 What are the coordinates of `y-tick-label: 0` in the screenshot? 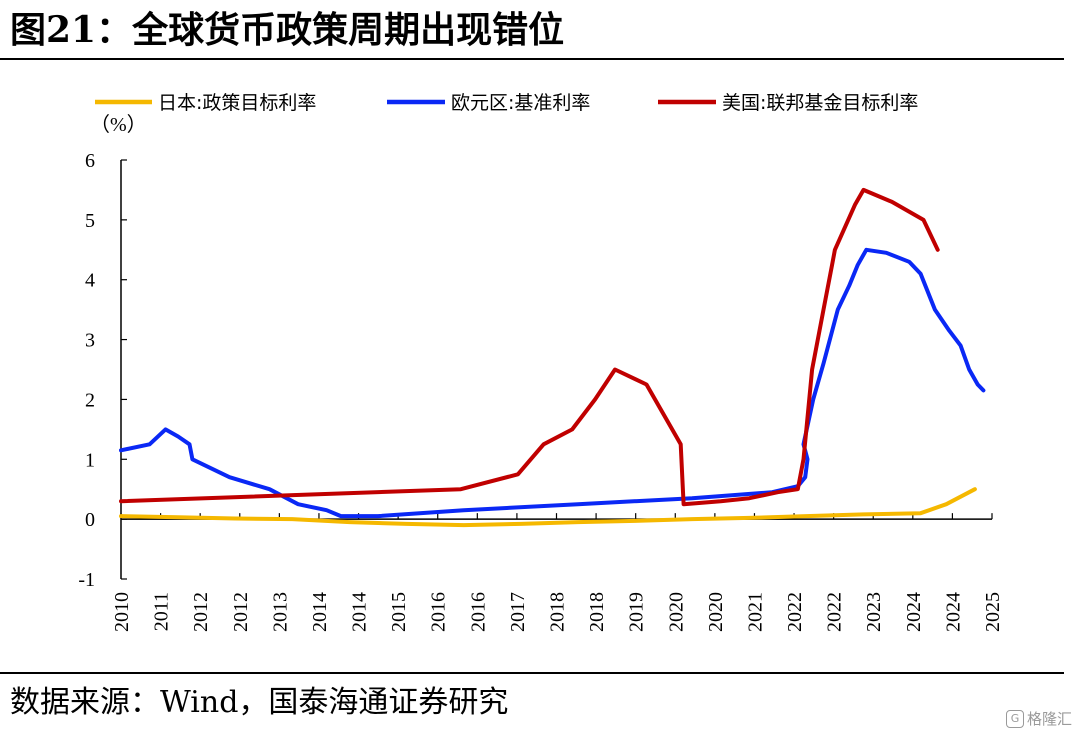 It's located at (90, 520).